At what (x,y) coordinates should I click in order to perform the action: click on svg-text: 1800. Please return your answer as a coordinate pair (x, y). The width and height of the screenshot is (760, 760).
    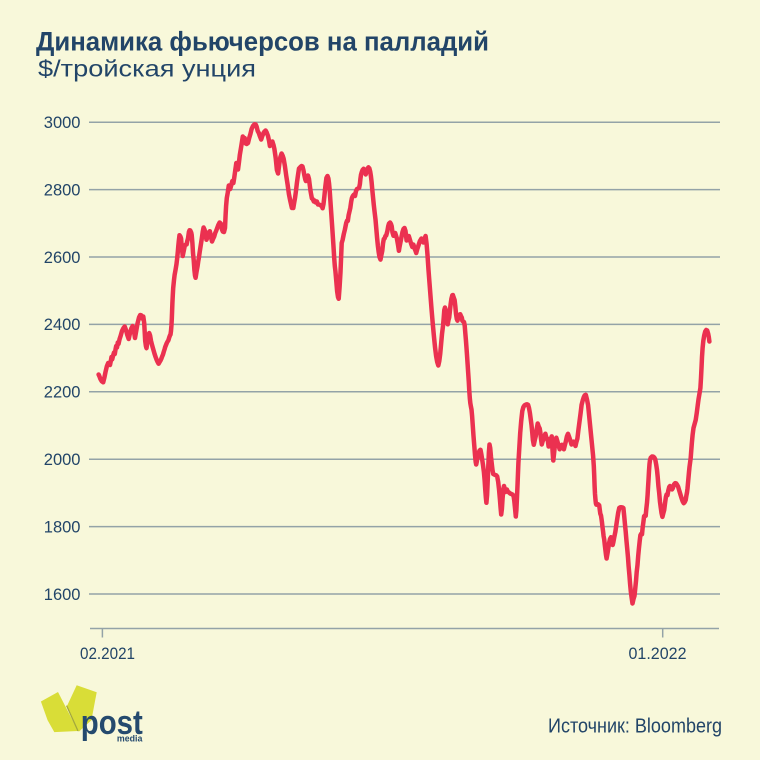
    Looking at the image, I should click on (62, 527).